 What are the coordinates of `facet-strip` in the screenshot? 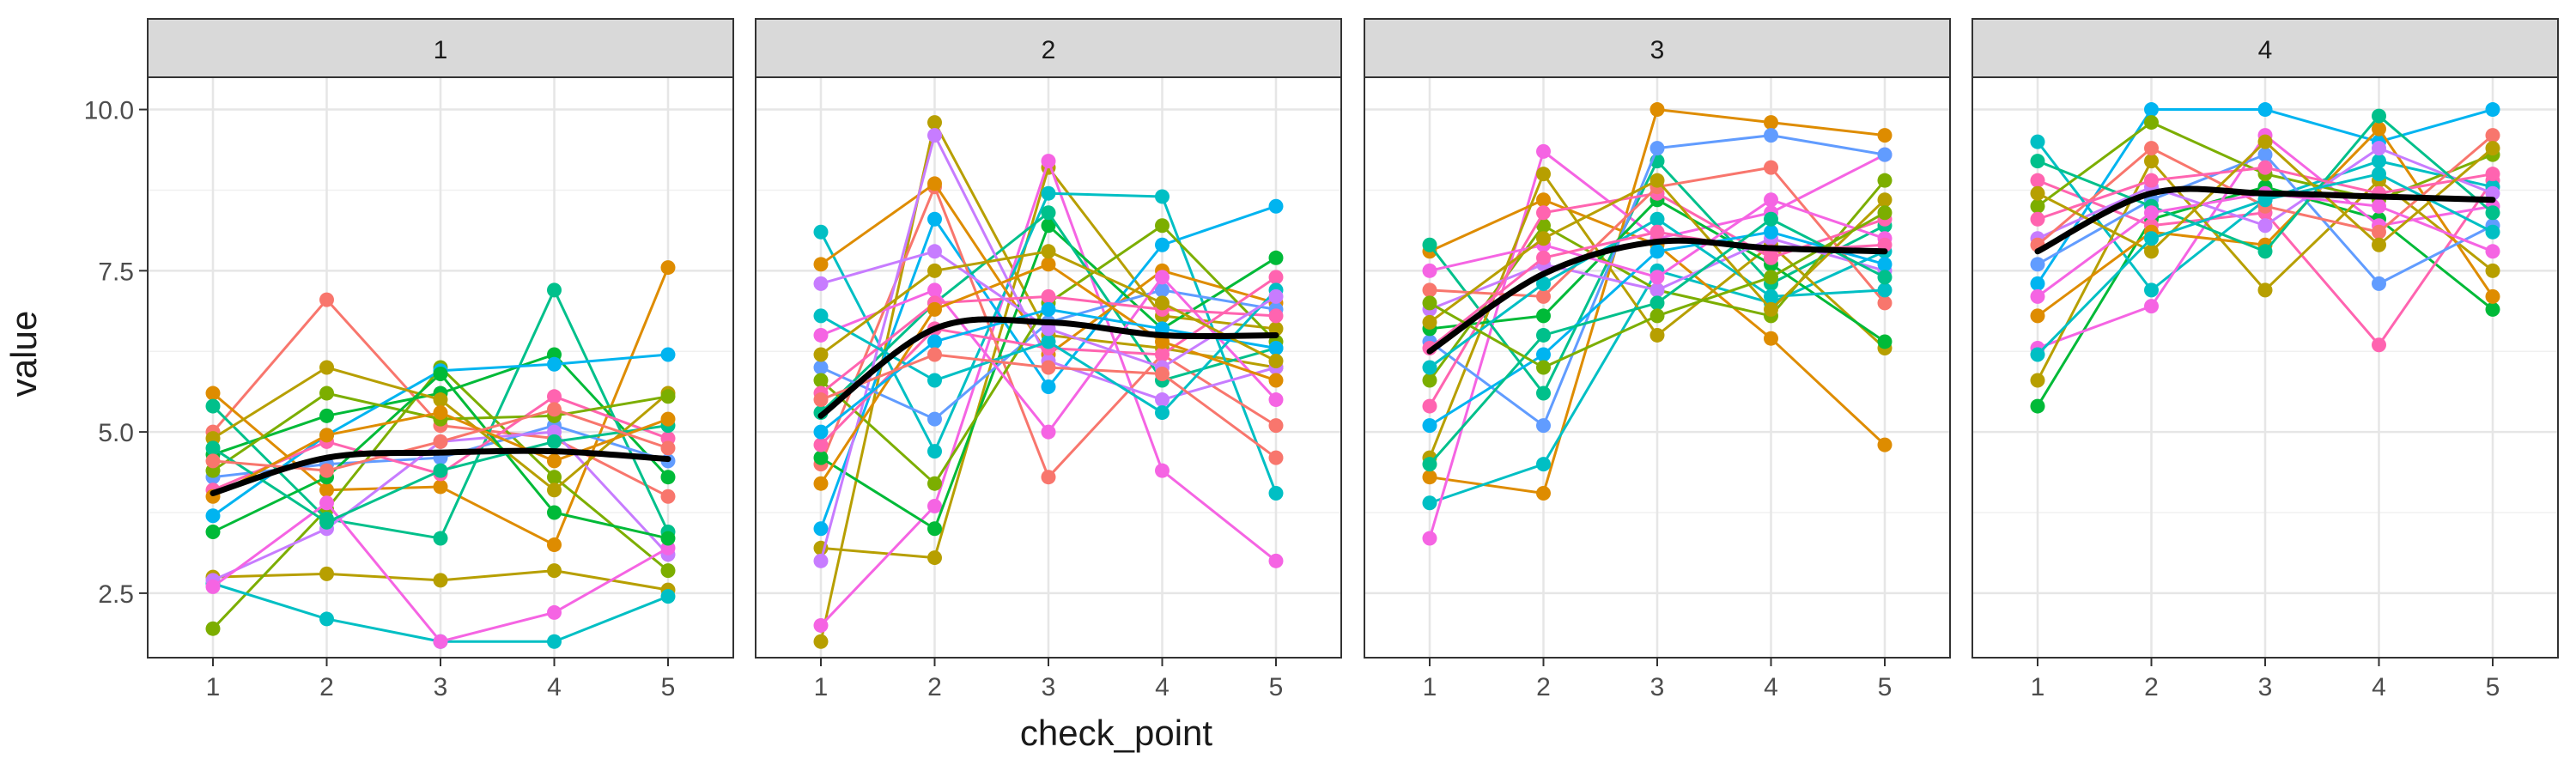 It's located at (1657, 48).